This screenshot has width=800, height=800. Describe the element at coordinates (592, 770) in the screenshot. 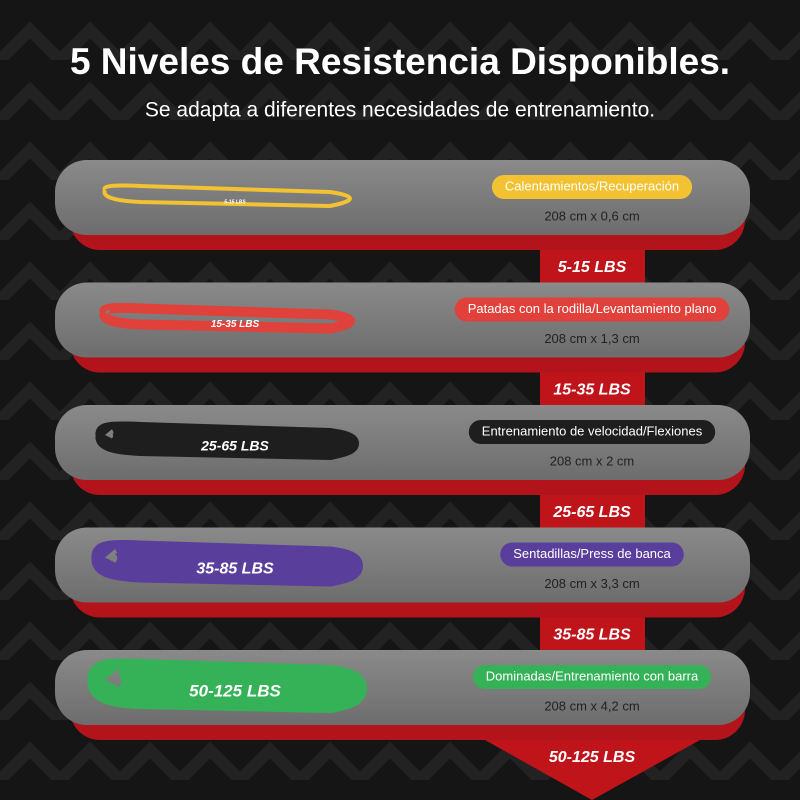

I see `arrow-head` at that location.